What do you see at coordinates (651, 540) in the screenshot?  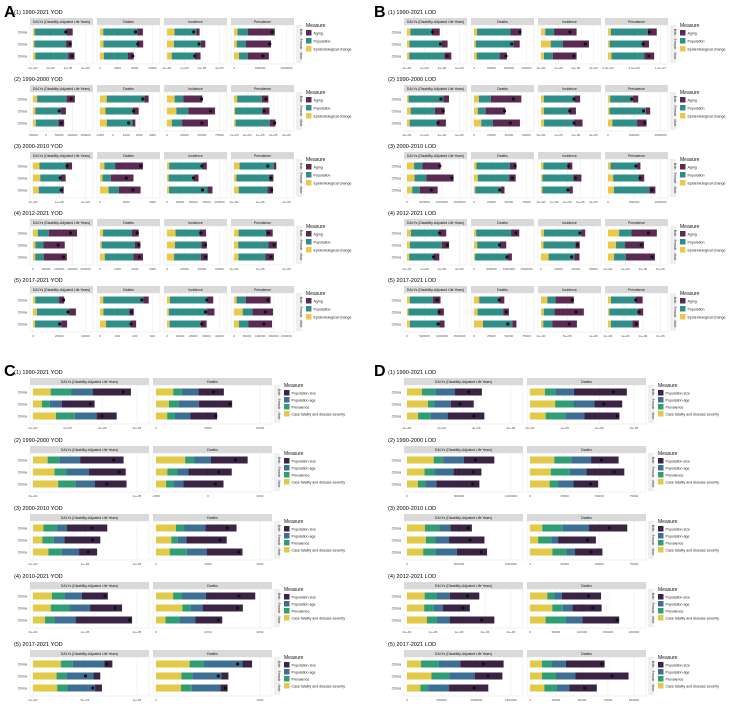 I see `side-strip` at bounding box center [651, 540].